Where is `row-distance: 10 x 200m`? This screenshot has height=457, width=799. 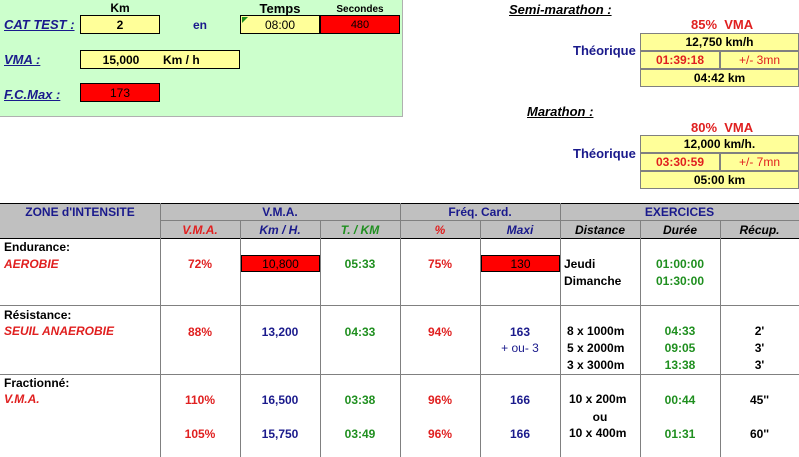 row-distance: 10 x 200m is located at coordinates (598, 399).